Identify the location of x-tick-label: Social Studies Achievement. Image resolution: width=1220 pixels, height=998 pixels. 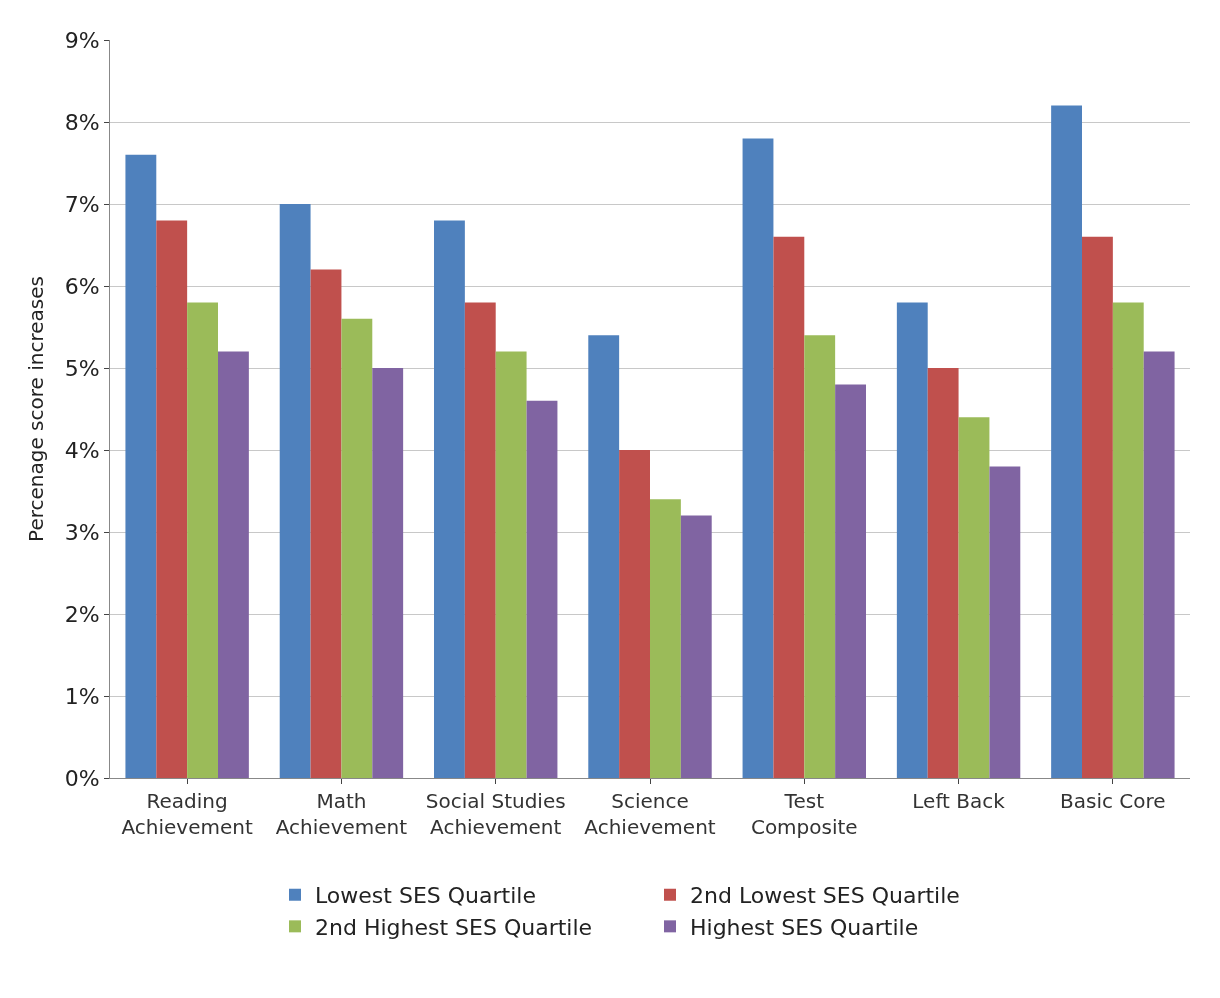
(495, 814).